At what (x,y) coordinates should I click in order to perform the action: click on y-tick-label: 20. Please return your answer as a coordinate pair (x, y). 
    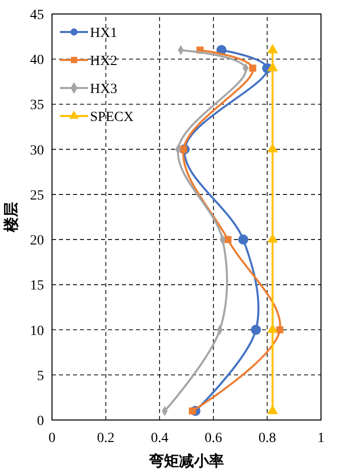
    Looking at the image, I should click on (37, 241).